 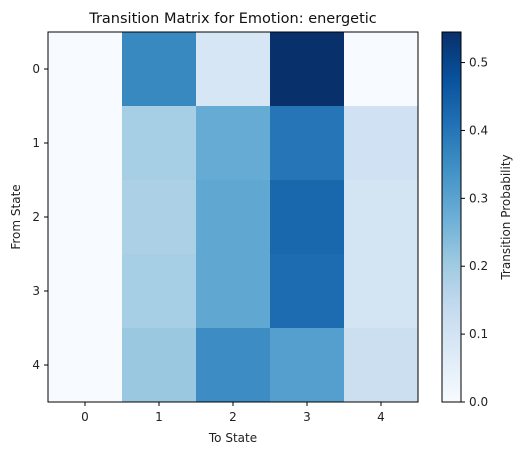 What do you see at coordinates (307, 417) in the screenshot?
I see `x-tick-label: 3` at bounding box center [307, 417].